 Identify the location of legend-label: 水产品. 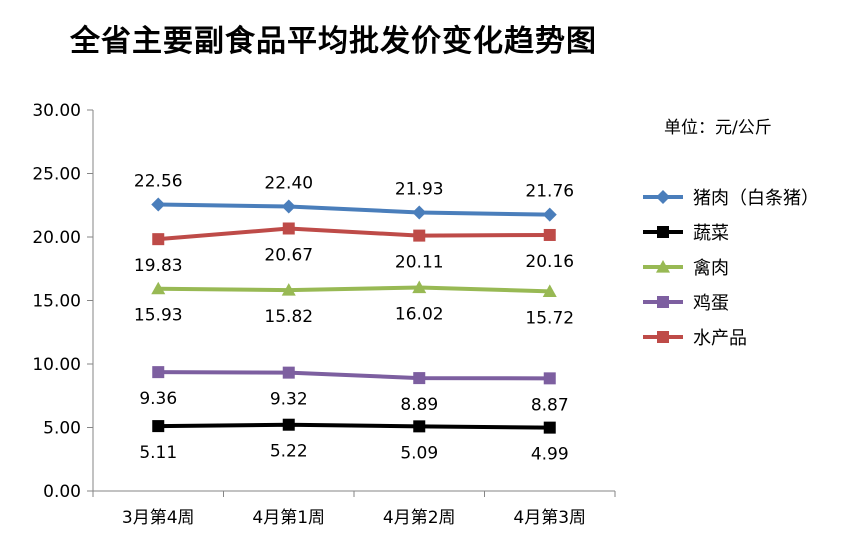
(720, 338).